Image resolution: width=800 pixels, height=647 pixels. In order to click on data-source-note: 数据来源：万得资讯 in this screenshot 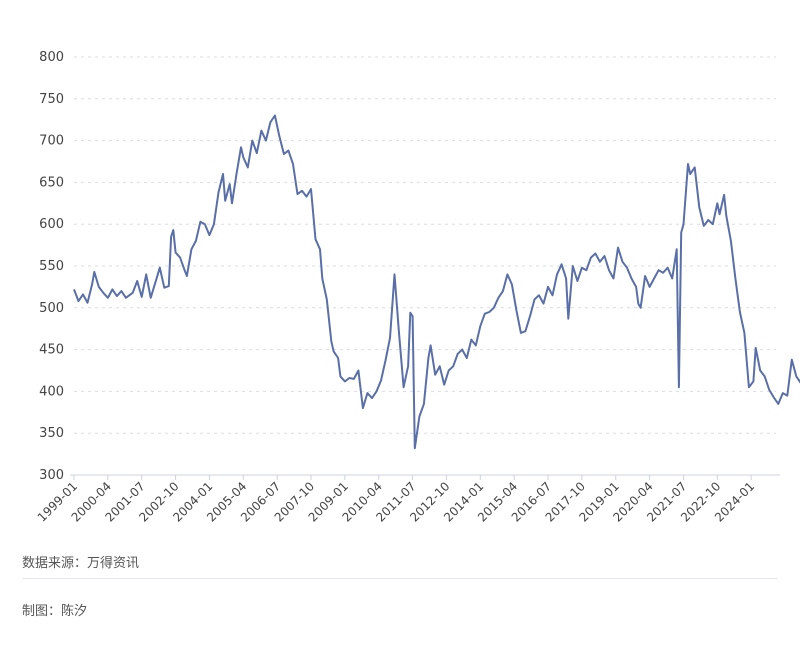, I will do `click(81, 563)`.